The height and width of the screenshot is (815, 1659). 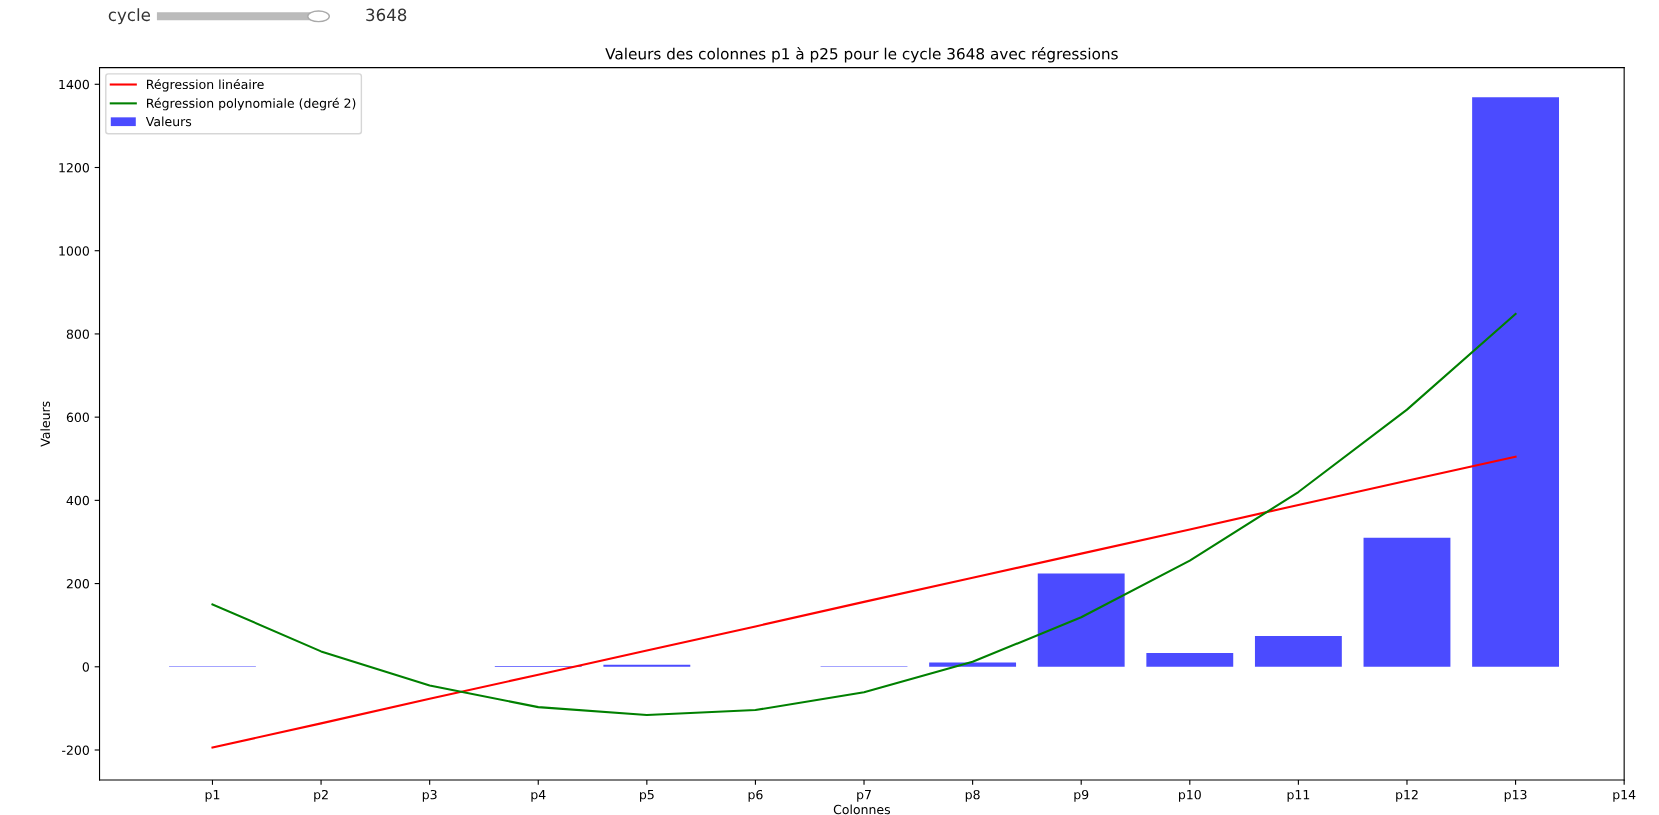 I want to click on y-tick-label: 1400, so click(x=74, y=84).